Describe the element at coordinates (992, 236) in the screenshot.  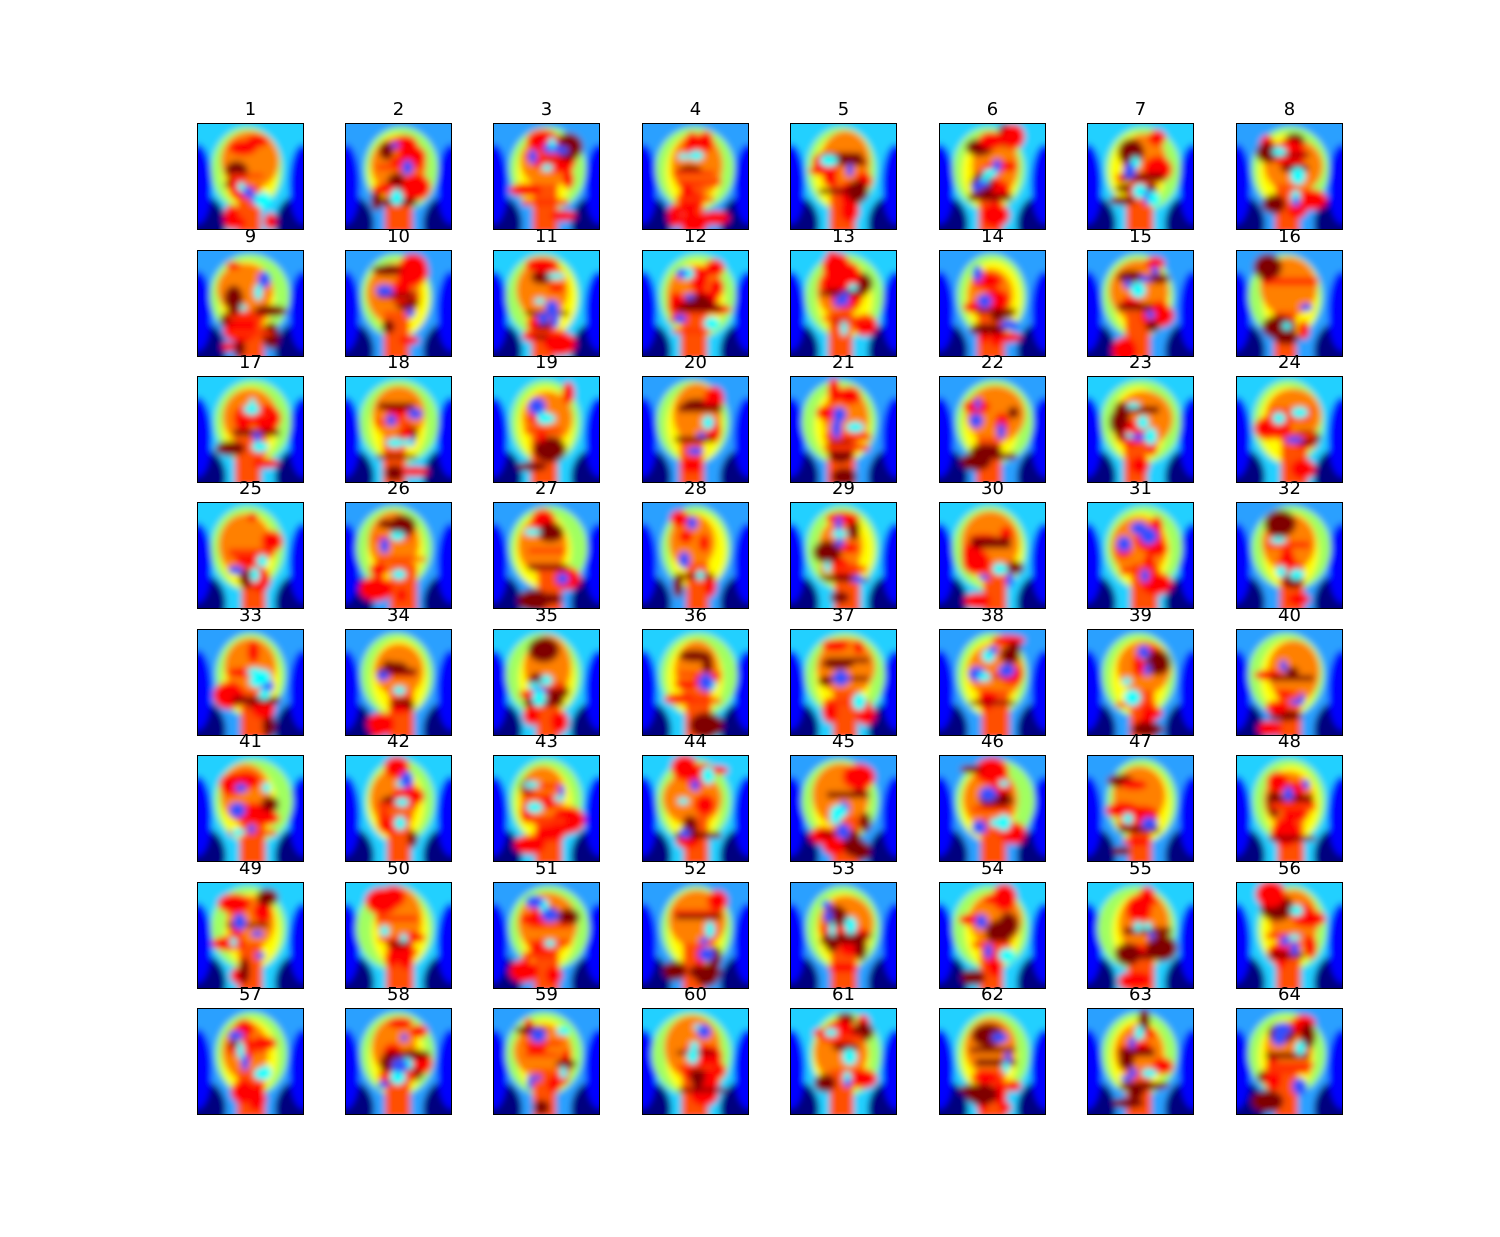
I see `panel-title: 14` at that location.